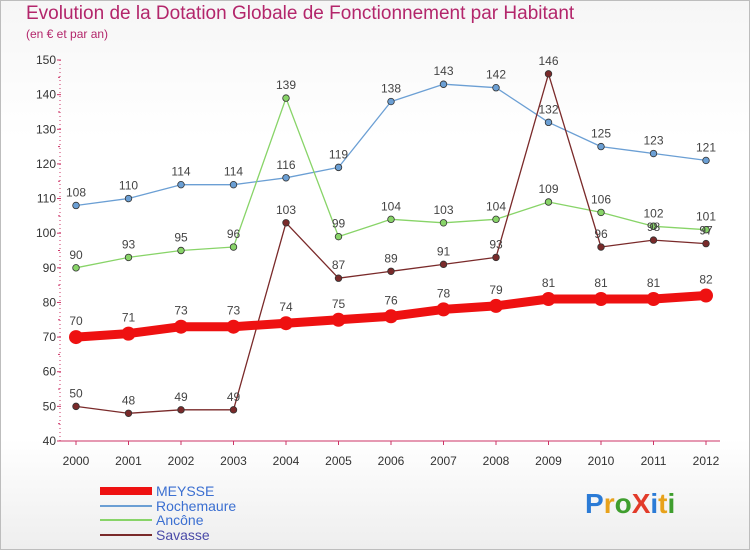 The width and height of the screenshot is (750, 550). What do you see at coordinates (623, 503) in the screenshot?
I see `logo-letter: o` at bounding box center [623, 503].